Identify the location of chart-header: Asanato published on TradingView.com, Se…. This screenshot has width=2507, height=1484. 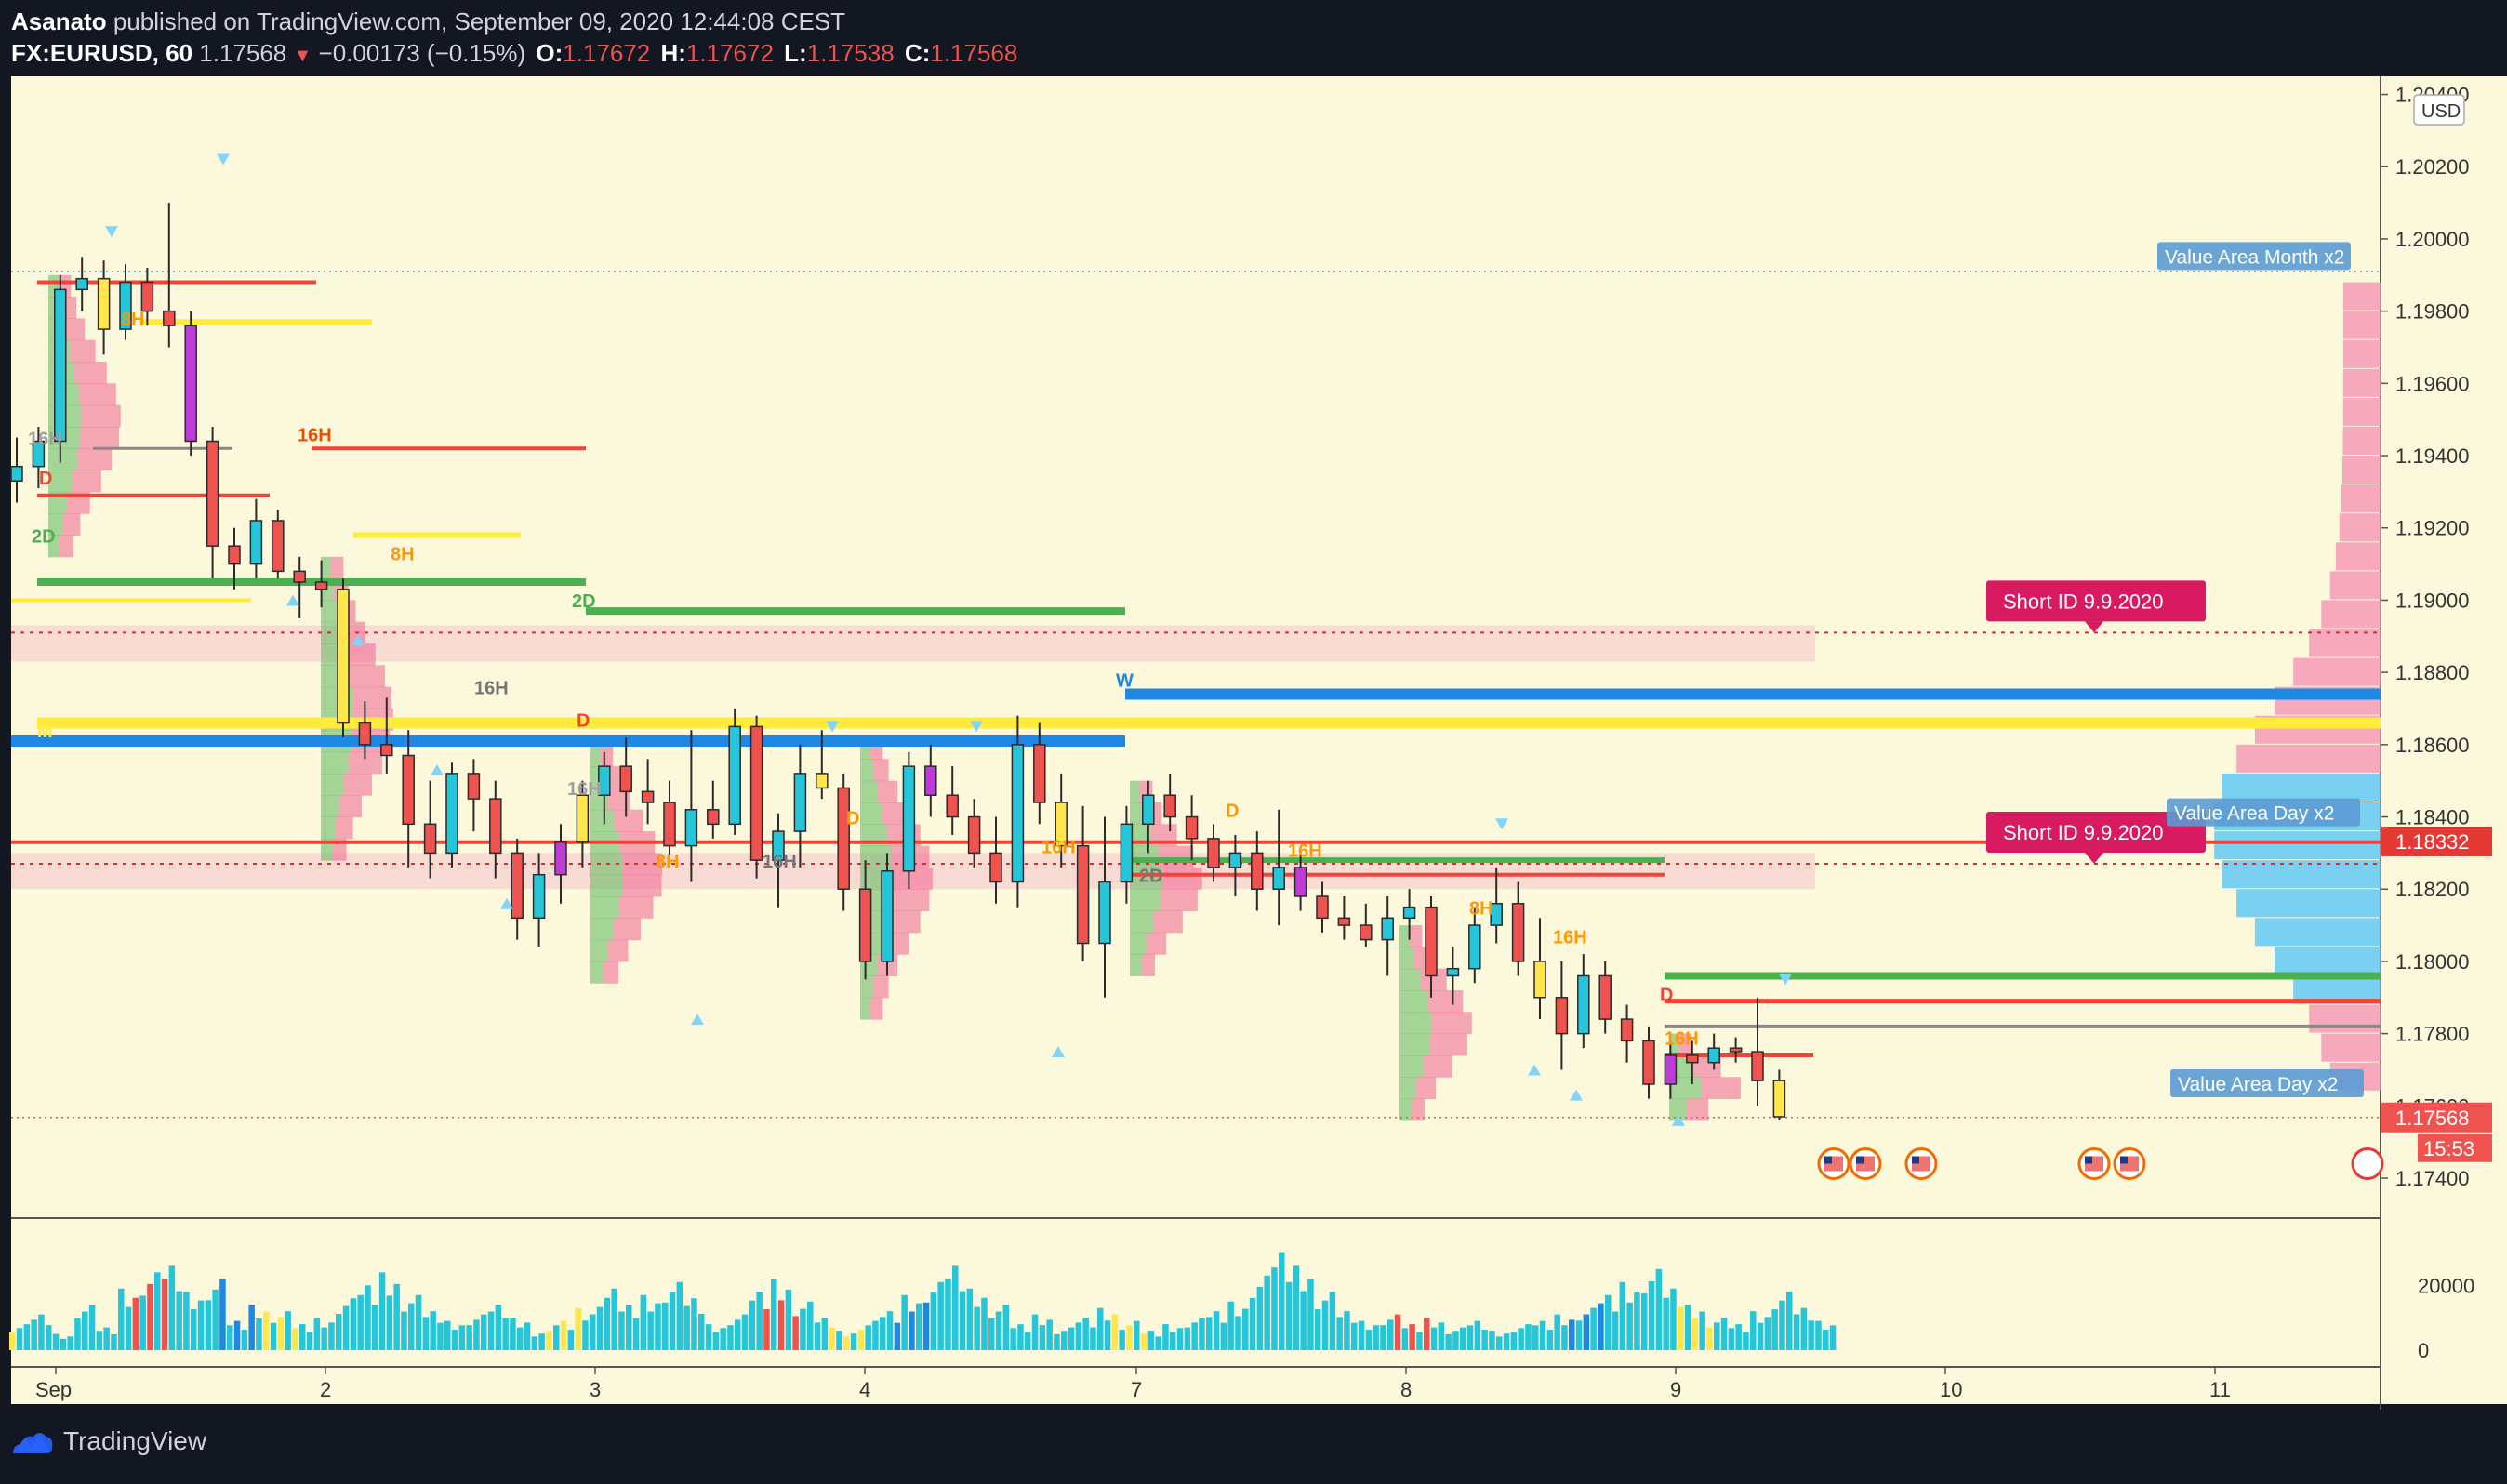
(1253, 37).